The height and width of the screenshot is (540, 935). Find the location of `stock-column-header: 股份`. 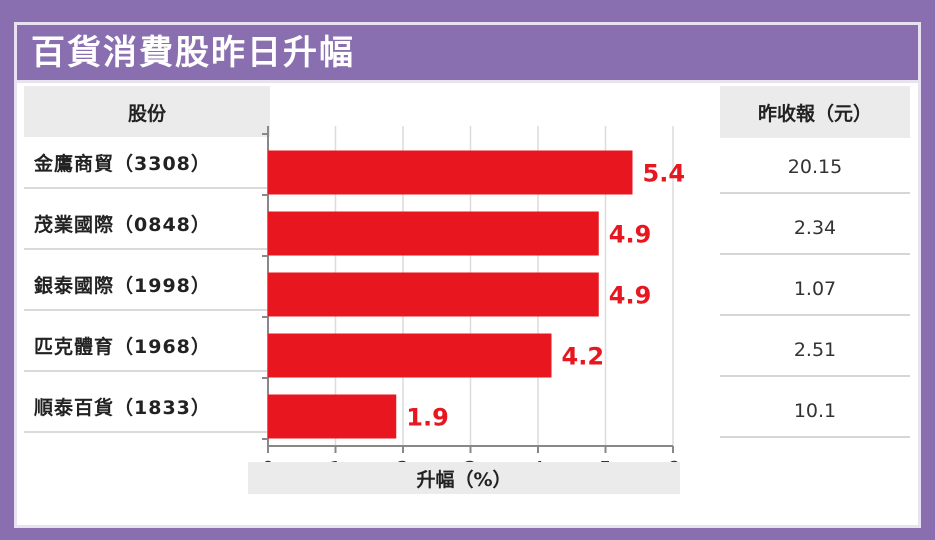

stock-column-header: 股份 is located at coordinates (147, 112).